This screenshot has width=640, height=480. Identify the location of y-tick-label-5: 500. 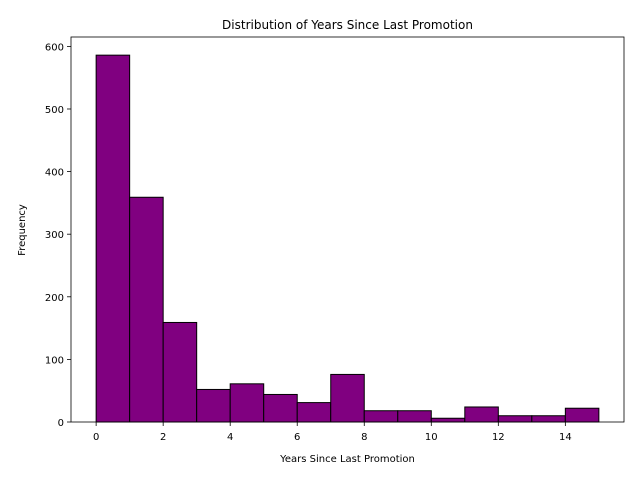
(54, 110).